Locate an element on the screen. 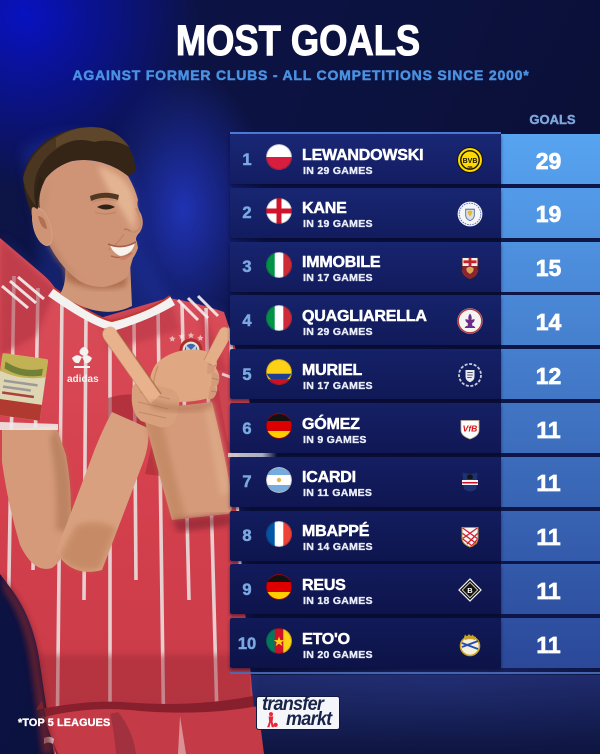 This screenshot has height=754, width=600. svg-text: B is located at coordinates (470, 590).